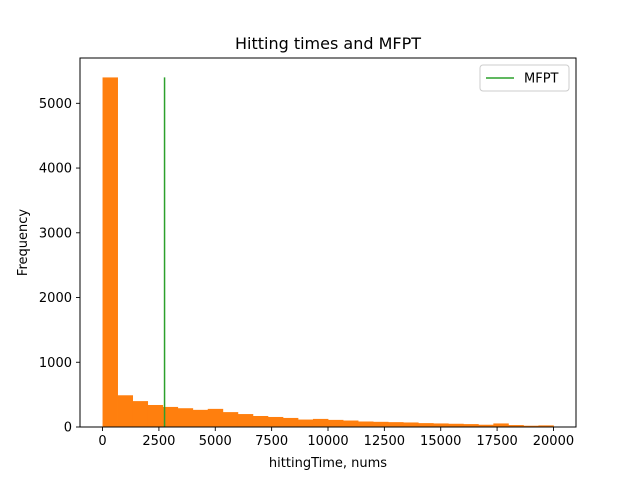 The width and height of the screenshot is (640, 484). What do you see at coordinates (59, 266) in the screenshot?
I see `y-axis-ticks: 0 1000 2000 3000 4000 5000` at bounding box center [59, 266].